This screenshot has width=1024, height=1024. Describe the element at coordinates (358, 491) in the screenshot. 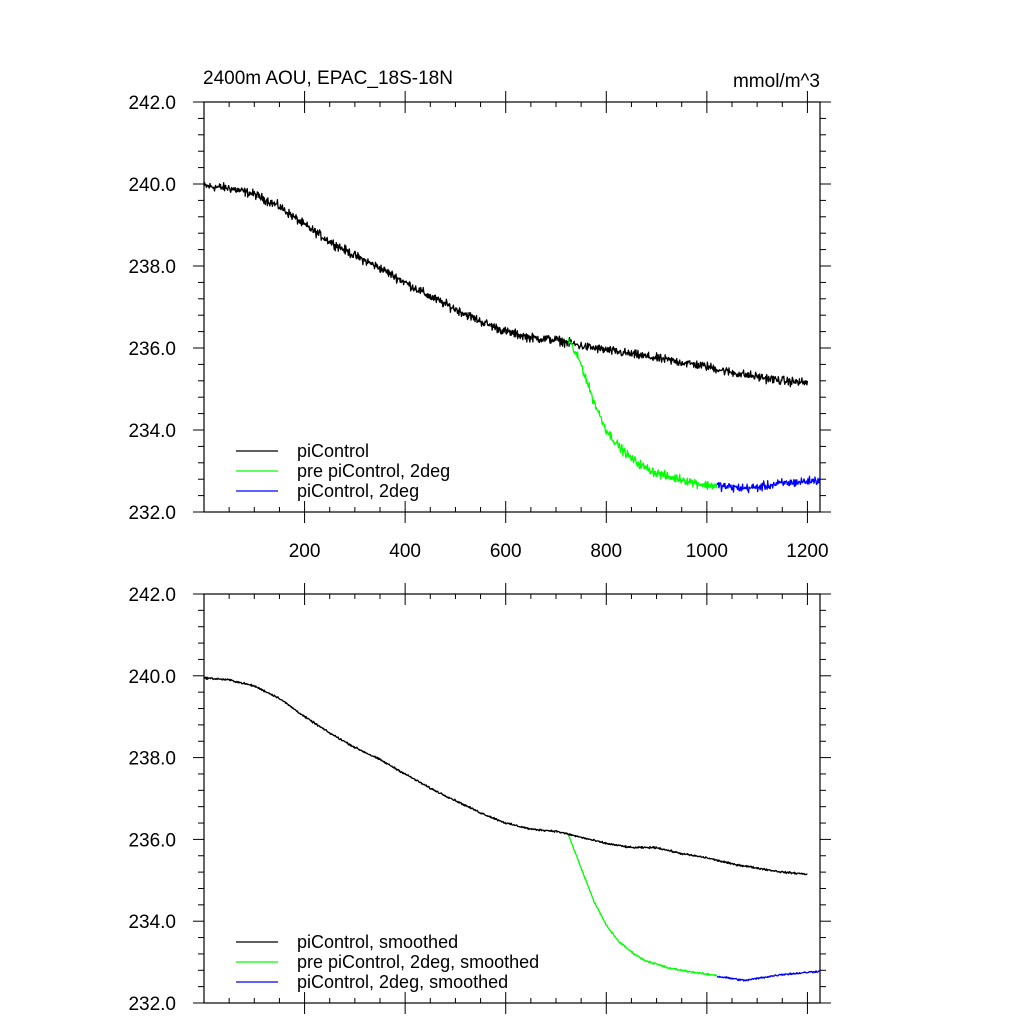

I see `legend-label: piControl, 2deg` at that location.